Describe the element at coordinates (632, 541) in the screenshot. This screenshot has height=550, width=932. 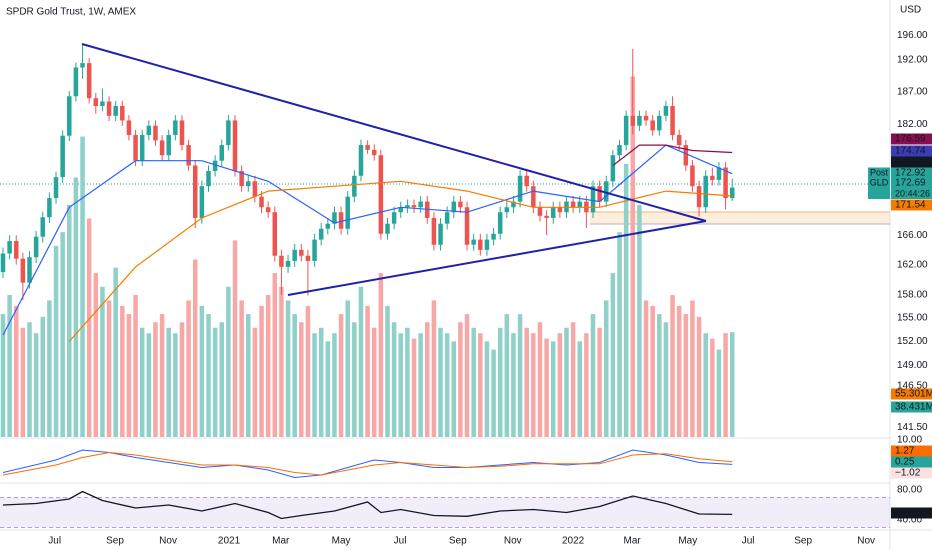
I see `x-tick-label: Mar` at that location.